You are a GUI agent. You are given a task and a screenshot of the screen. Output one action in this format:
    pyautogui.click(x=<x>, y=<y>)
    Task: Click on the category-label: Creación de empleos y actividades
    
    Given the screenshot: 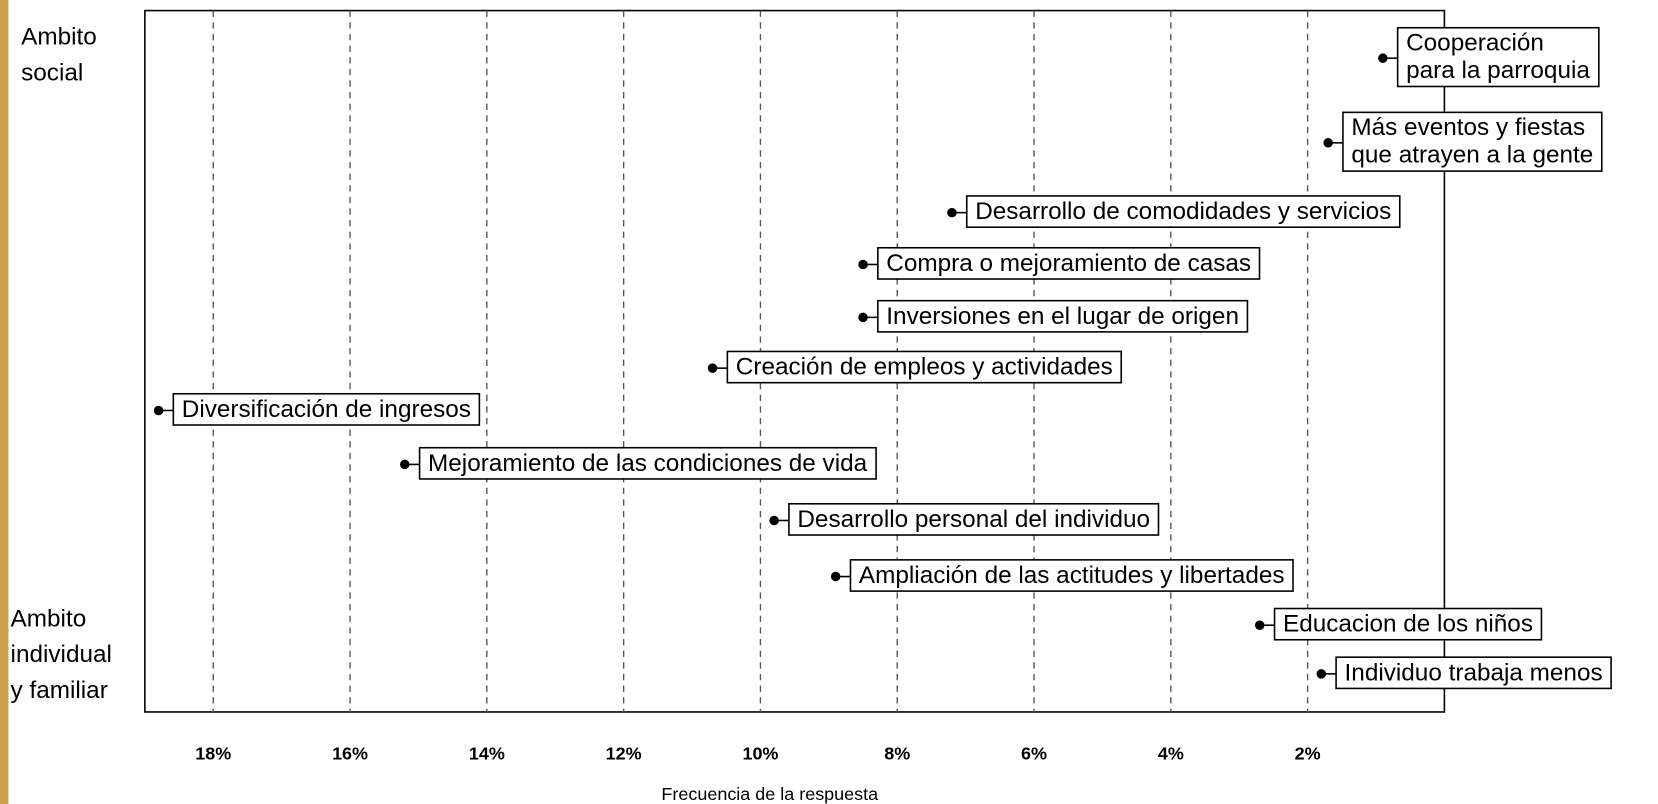 What is the action you would take?
    pyautogui.click(x=924, y=367)
    